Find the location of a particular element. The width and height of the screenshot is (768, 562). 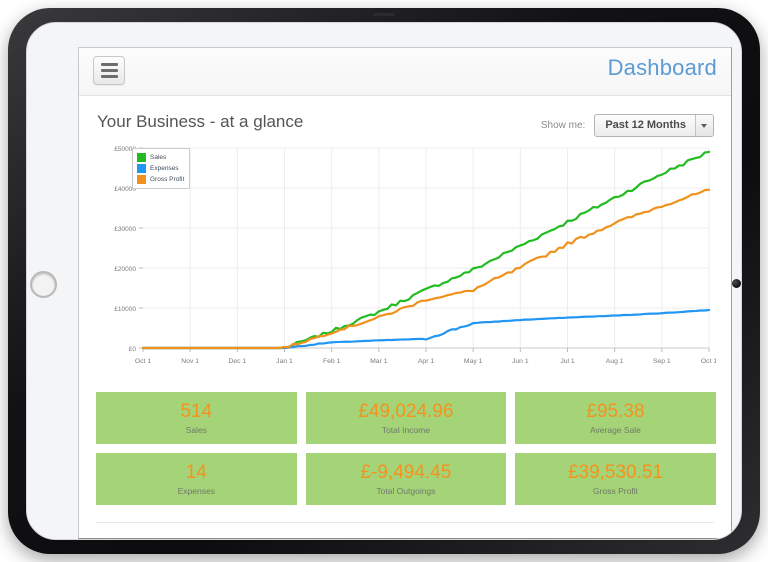

device-camera-icon is located at coordinates (736, 283).